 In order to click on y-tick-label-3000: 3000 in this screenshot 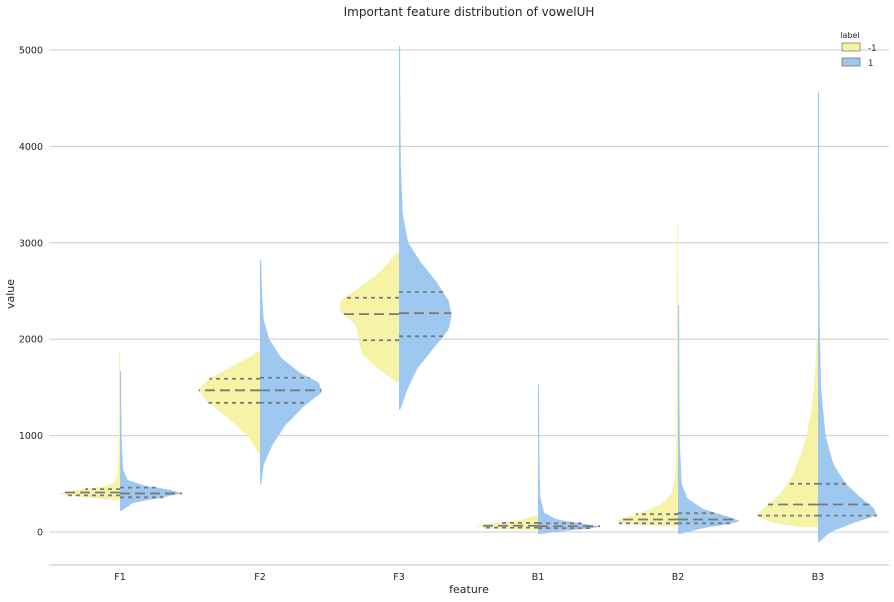, I will do `click(31, 243)`.